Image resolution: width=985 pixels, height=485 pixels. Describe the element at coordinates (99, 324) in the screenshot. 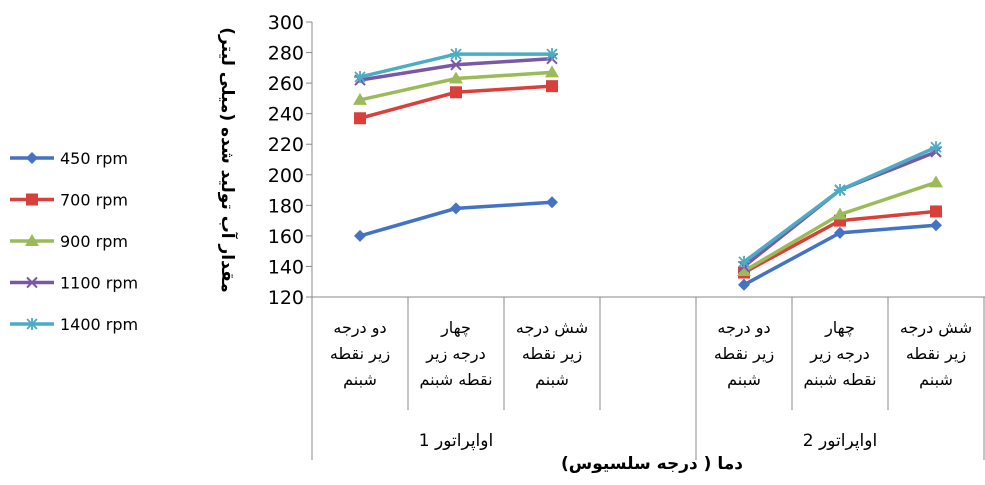

I see `legend-label: 1400 rpm` at that location.